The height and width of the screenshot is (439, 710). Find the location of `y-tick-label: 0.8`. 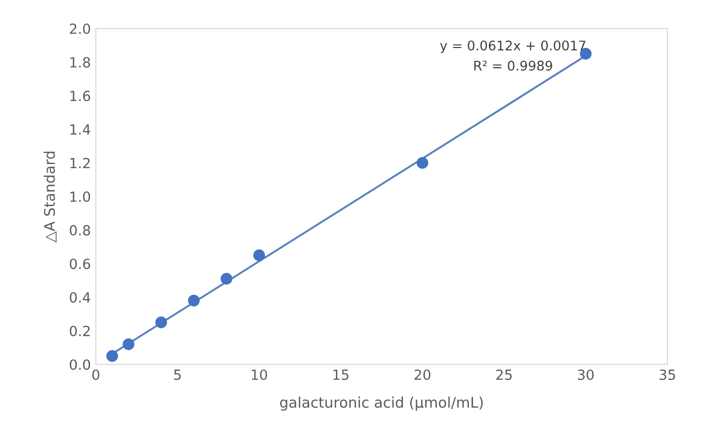

y-tick-label: 0.8 is located at coordinates (80, 230).